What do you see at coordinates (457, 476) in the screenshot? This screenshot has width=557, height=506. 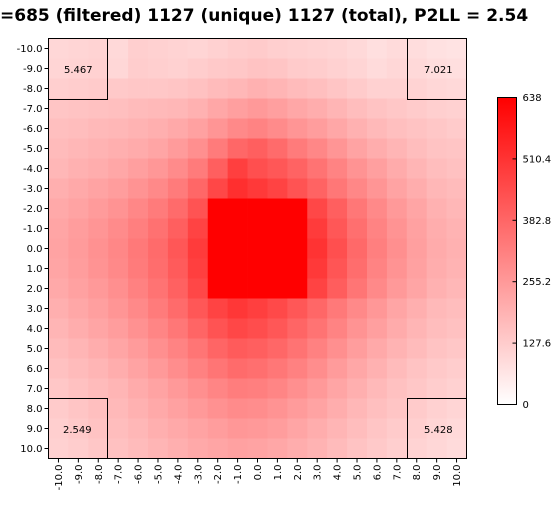 I see `x-tick-label: 10.0` at bounding box center [457, 476].